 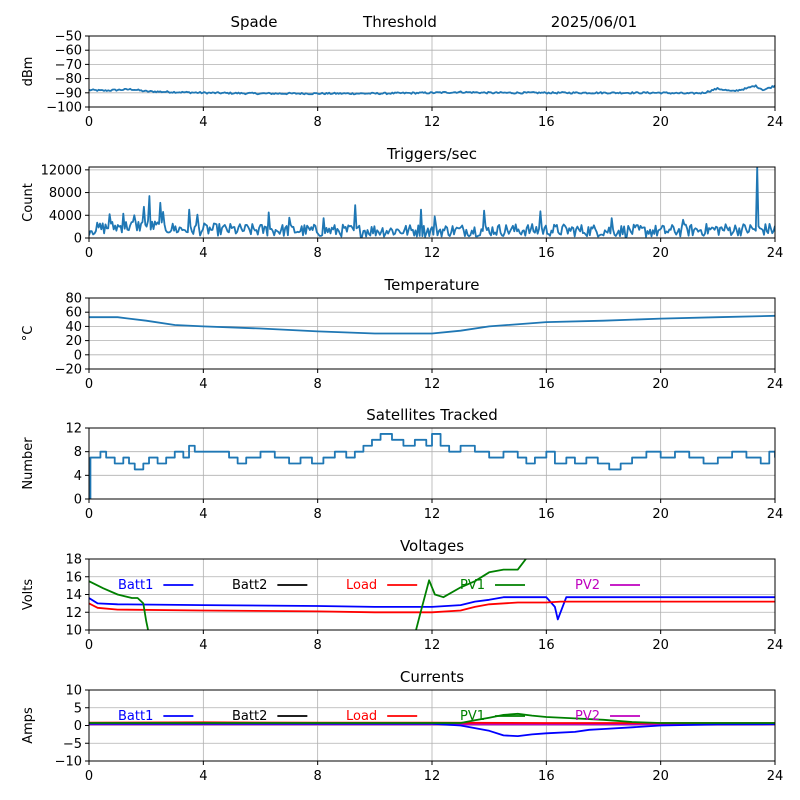 I want to click on y-axis-label: Volts, so click(x=28, y=595).